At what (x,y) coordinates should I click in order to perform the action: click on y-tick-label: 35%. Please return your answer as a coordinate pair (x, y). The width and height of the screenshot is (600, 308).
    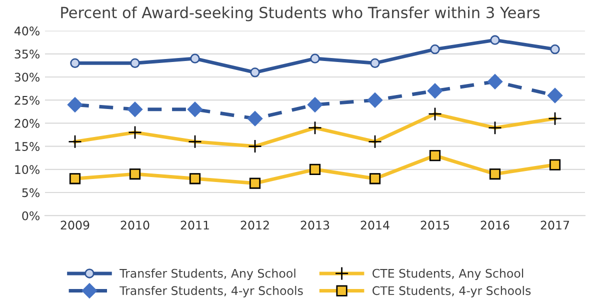
    Looking at the image, I should click on (27, 54).